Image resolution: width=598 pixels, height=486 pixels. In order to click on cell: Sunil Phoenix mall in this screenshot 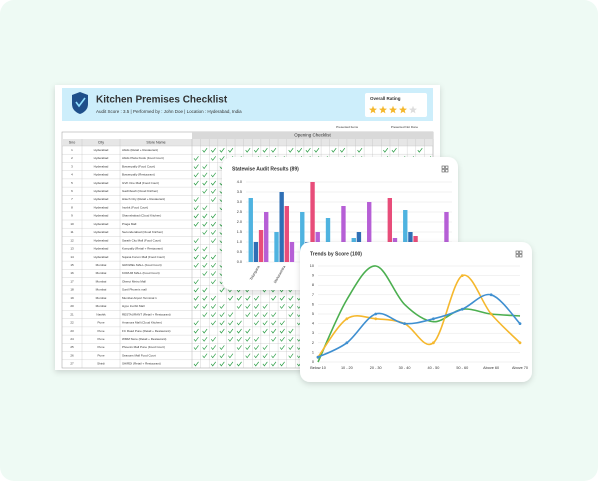, I will do `click(134, 290)`.